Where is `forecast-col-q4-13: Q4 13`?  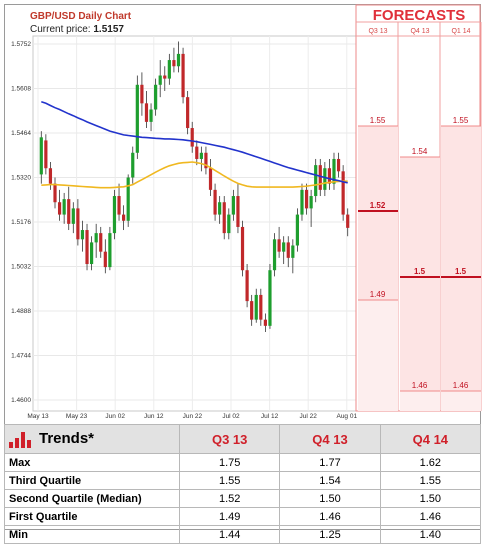
forecast-col-q4-13: Q4 13 is located at coordinates (420, 31).